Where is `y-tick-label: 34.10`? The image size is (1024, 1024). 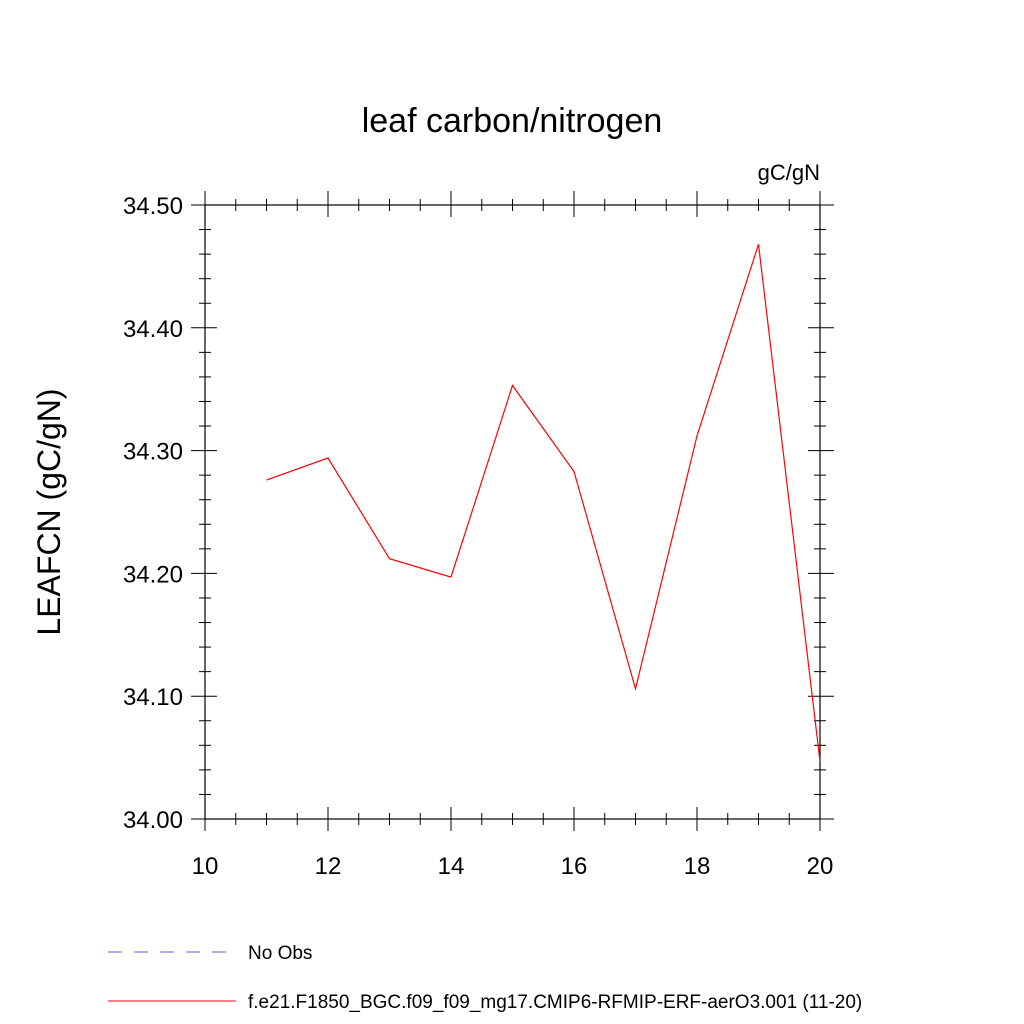 y-tick-label: 34.10 is located at coordinates (153, 697).